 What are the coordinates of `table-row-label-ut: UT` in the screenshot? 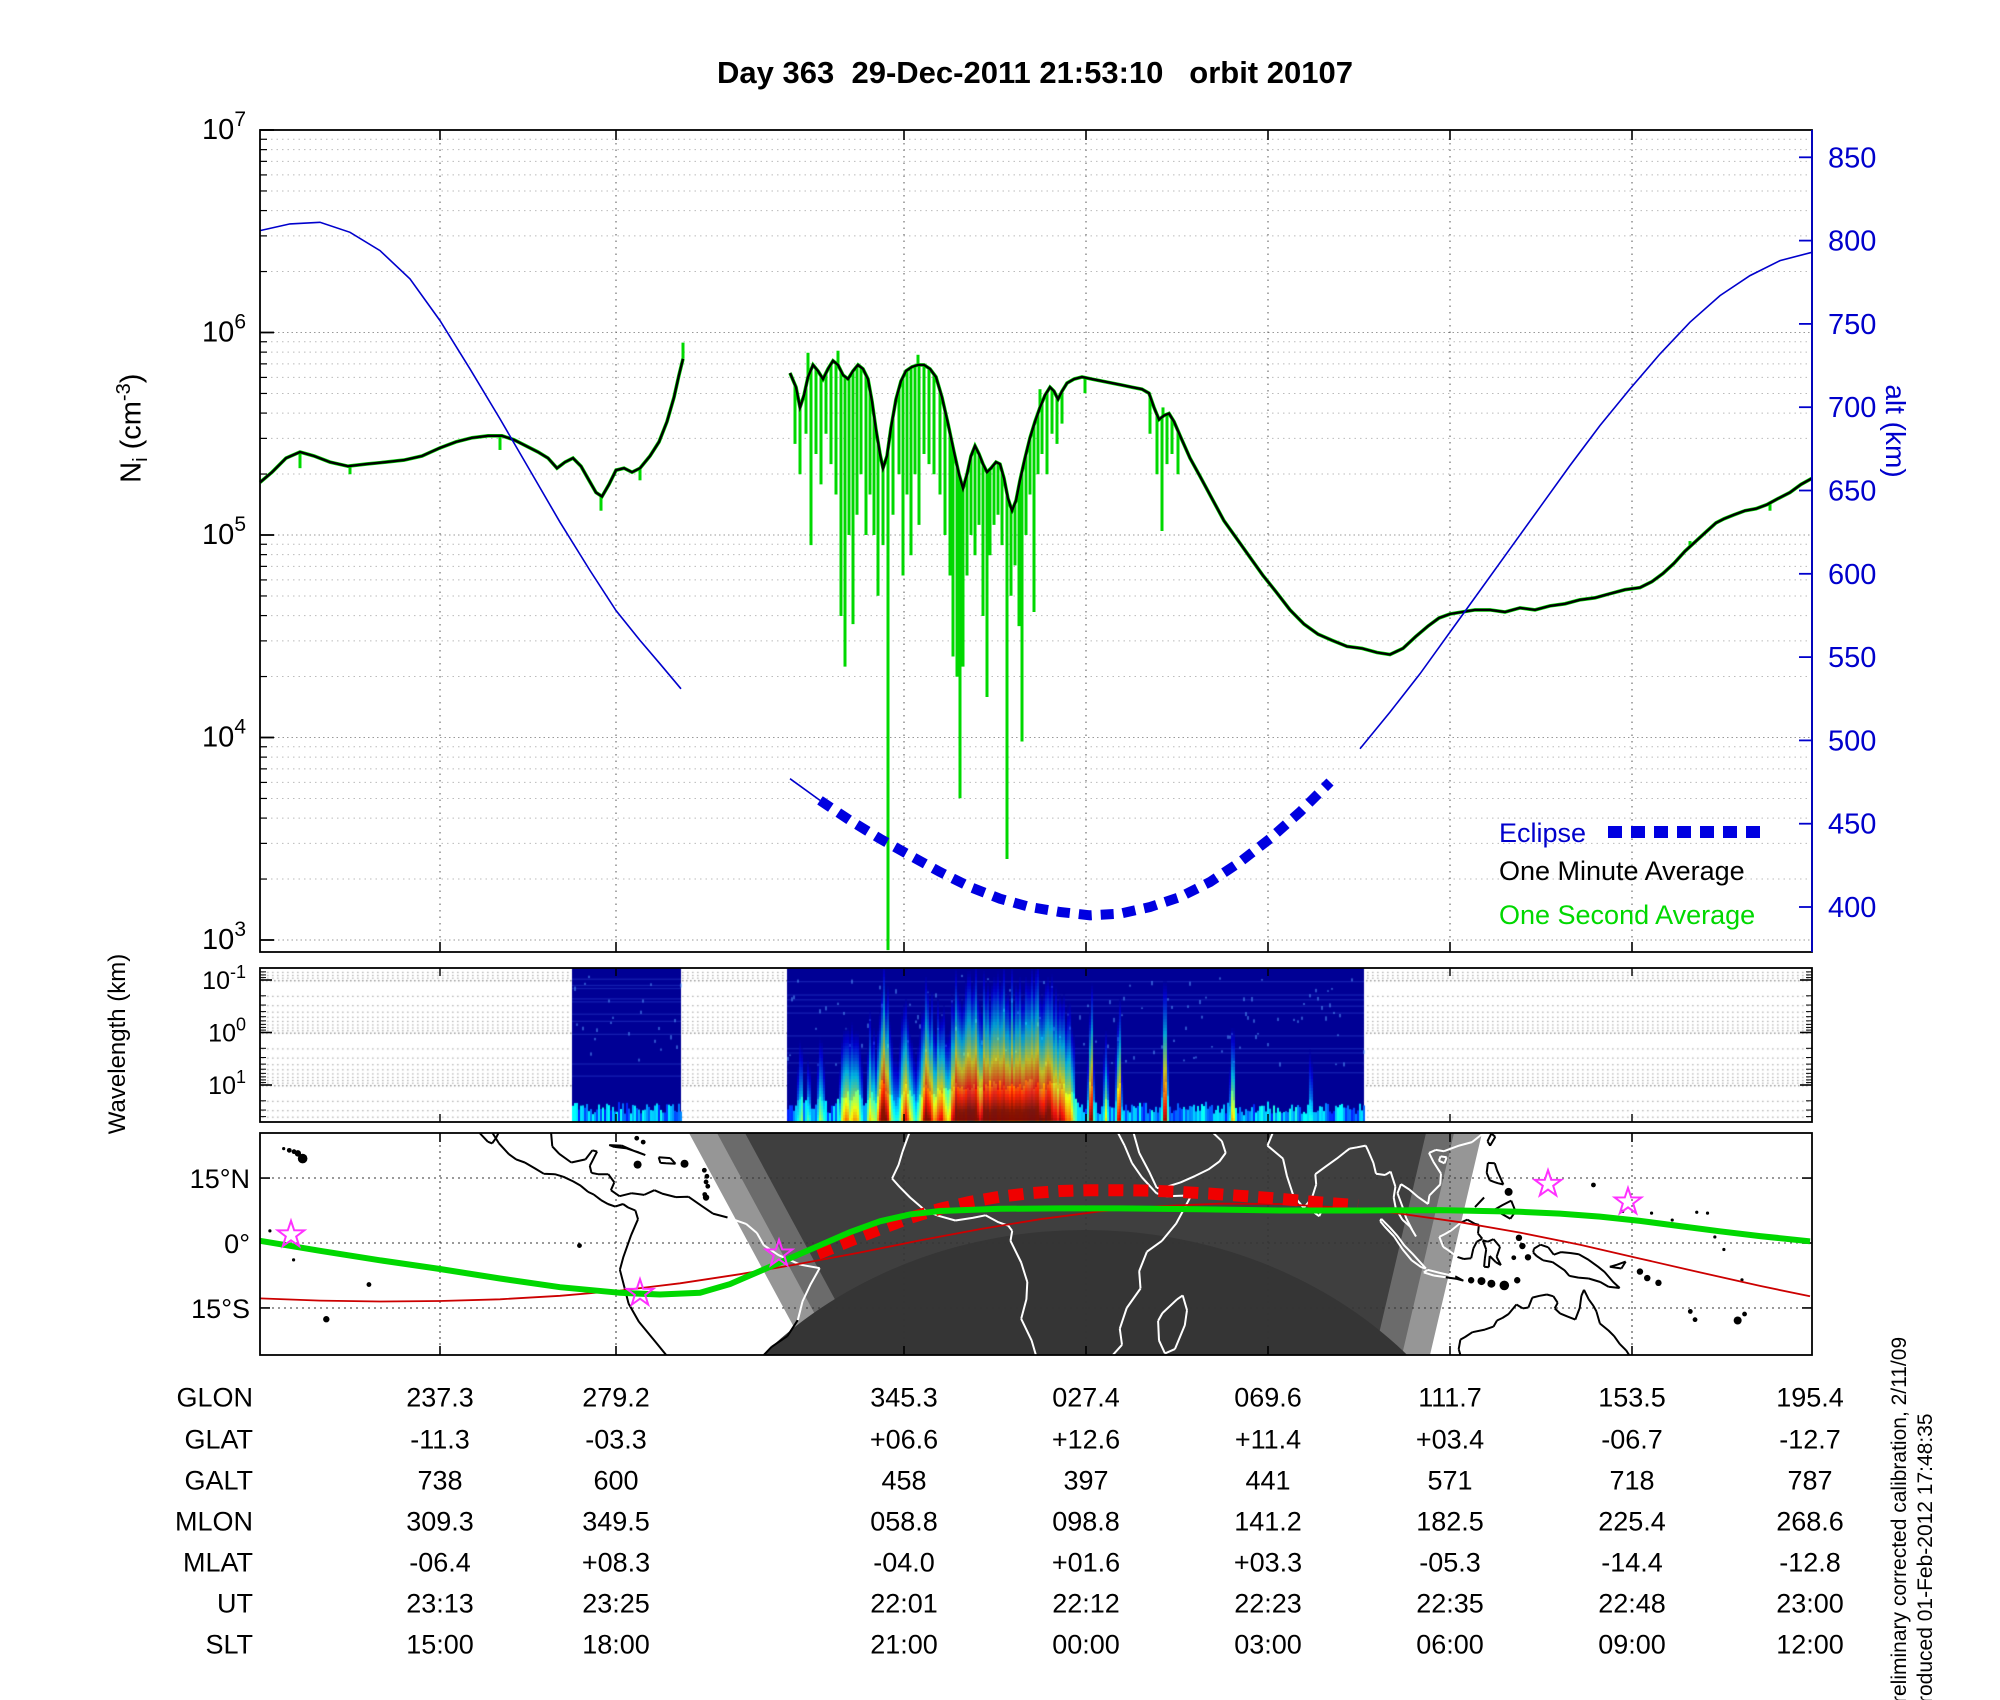 It's located at (235, 1603).